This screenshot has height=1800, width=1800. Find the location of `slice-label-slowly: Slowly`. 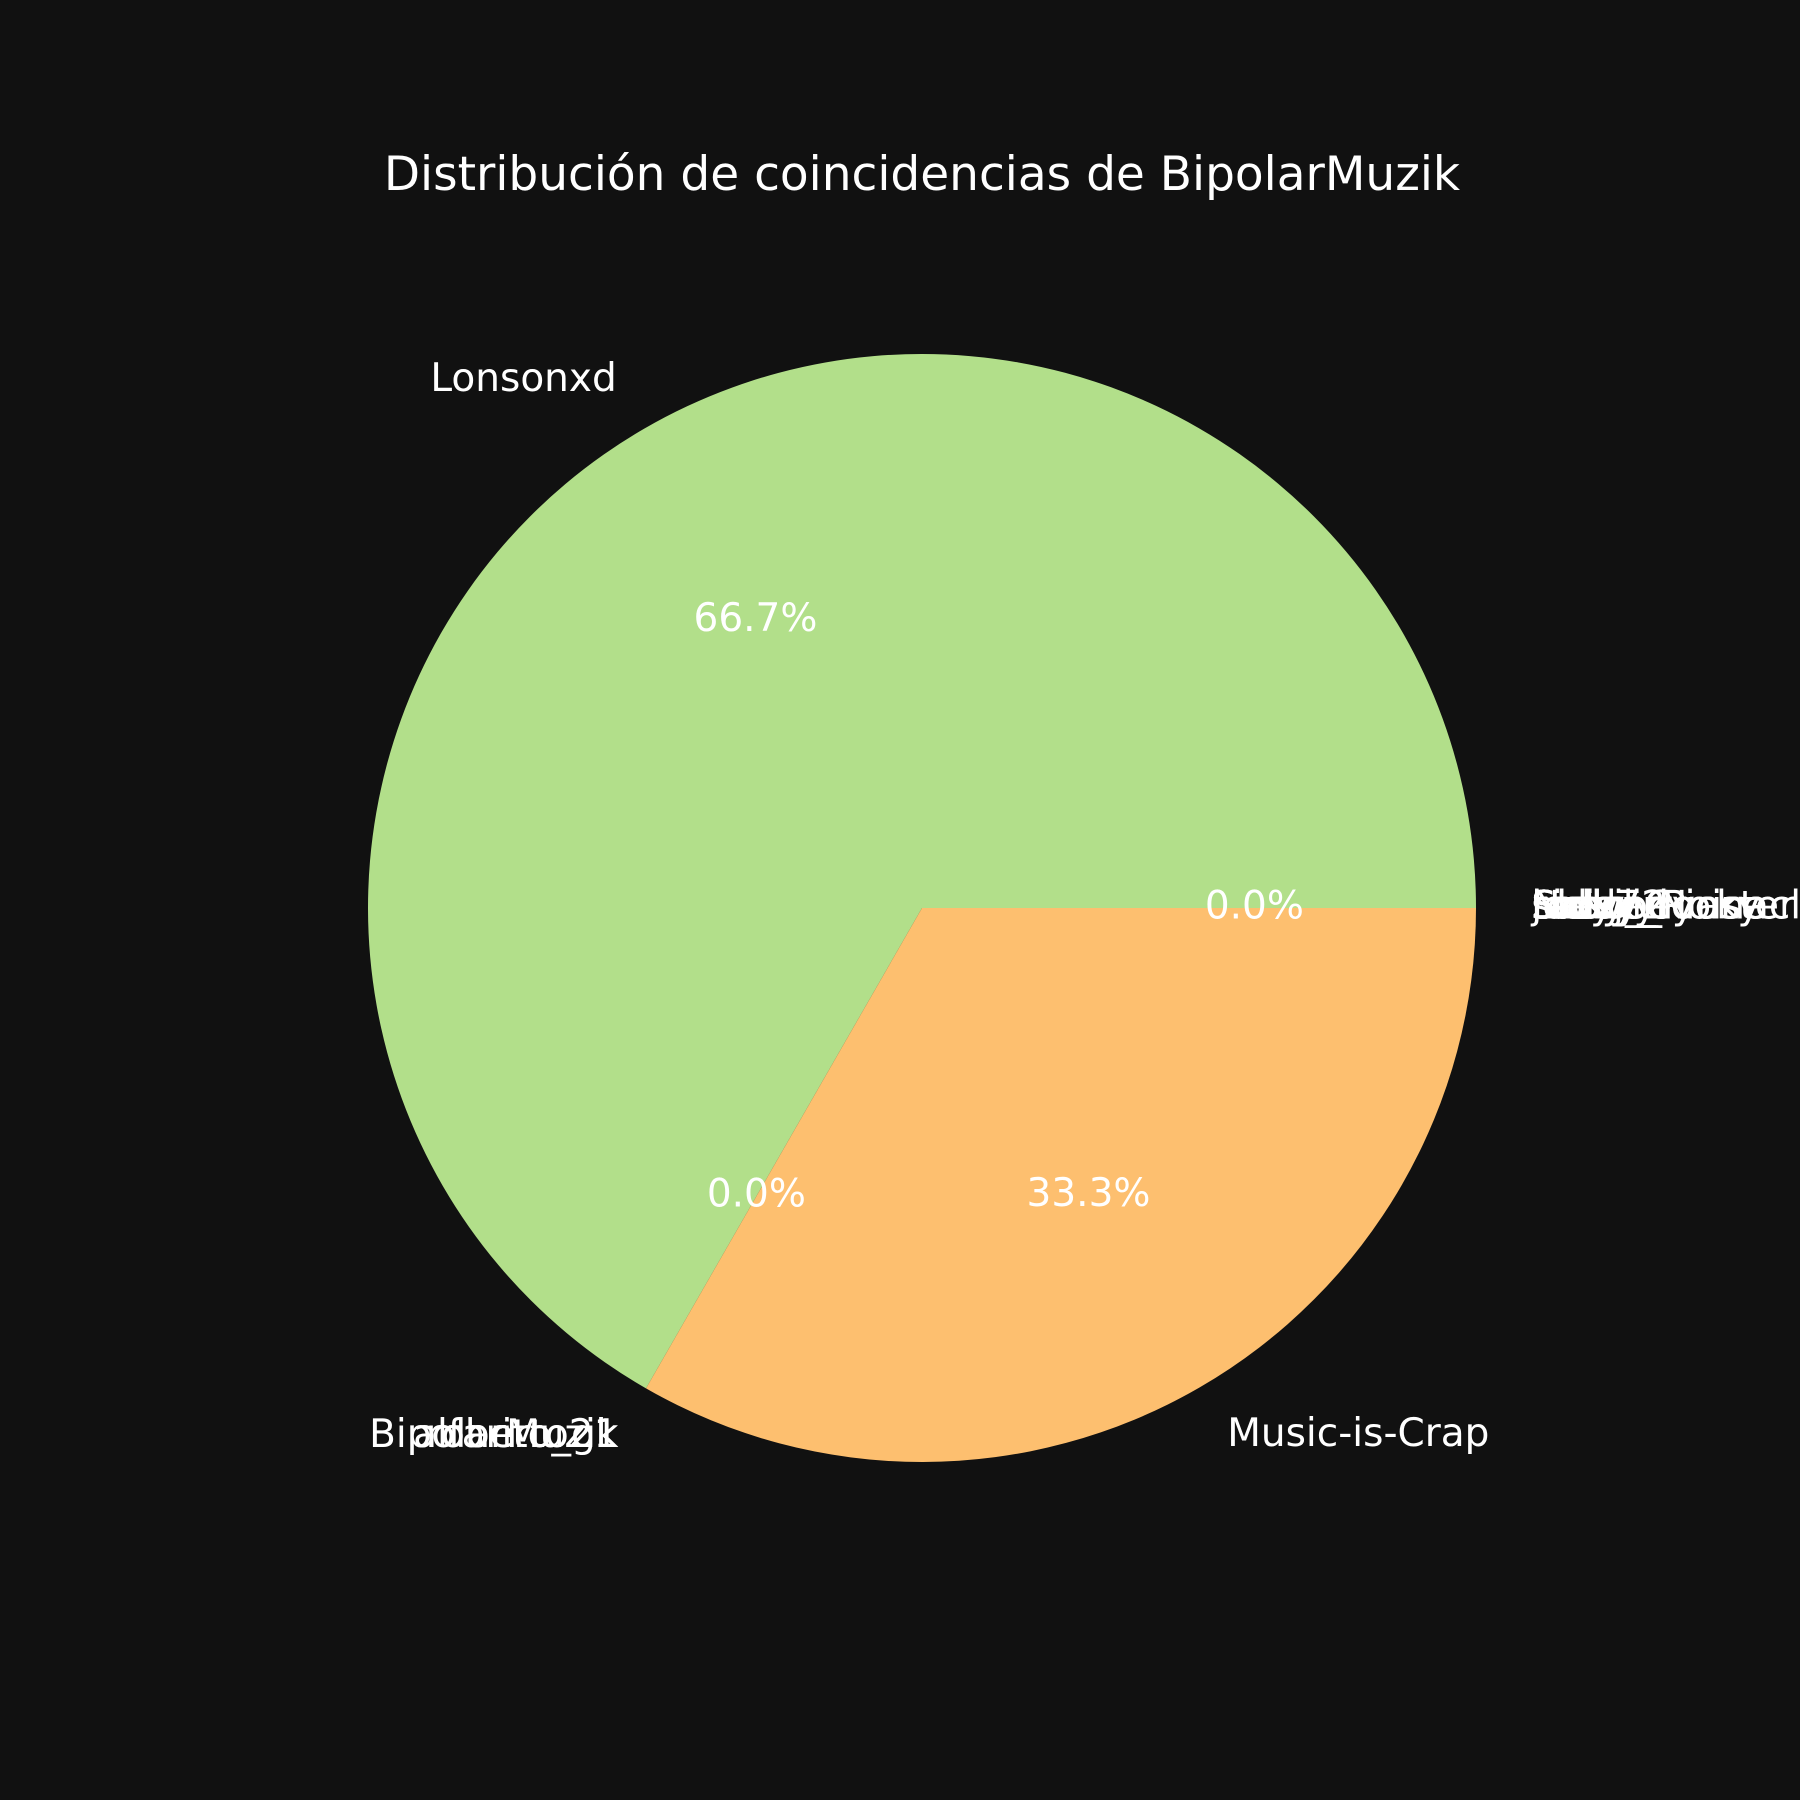

slice-label-slowly: Slowly is located at coordinates (1593, 906).